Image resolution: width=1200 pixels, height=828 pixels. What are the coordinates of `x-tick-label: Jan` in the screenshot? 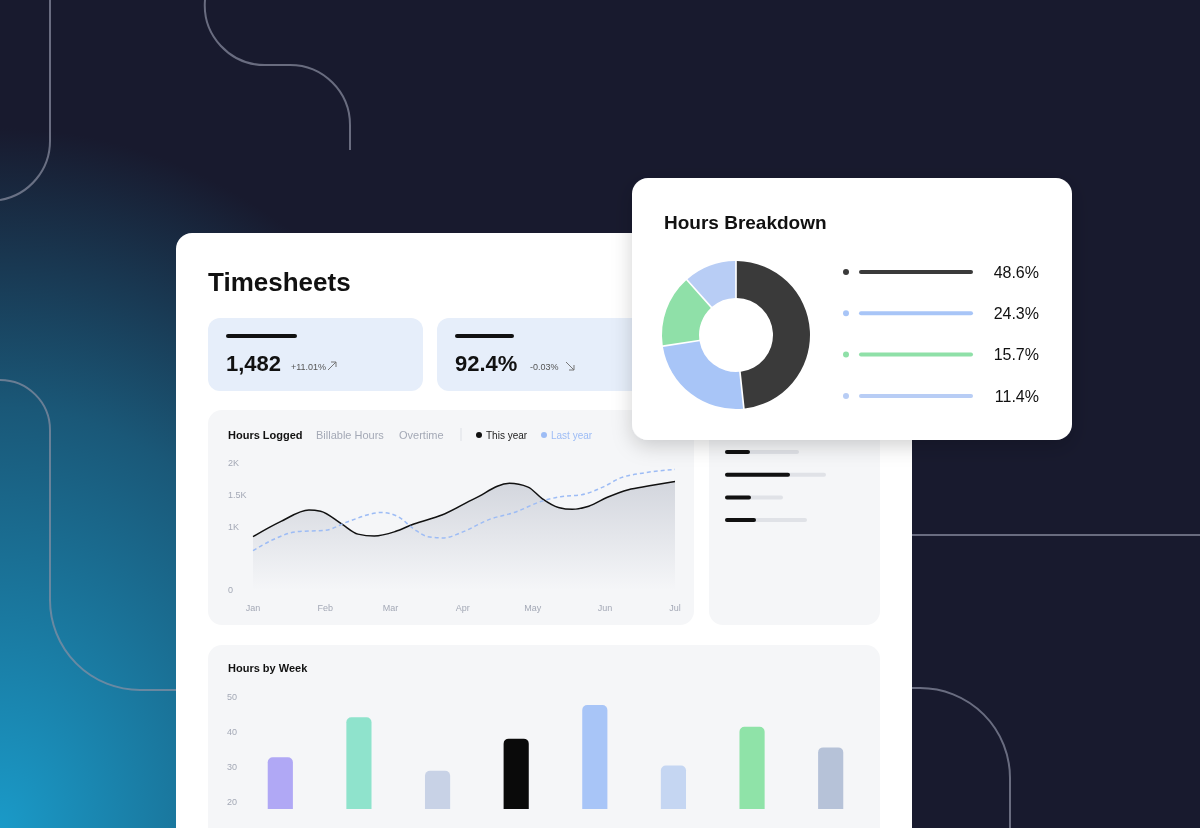 It's located at (253, 608).